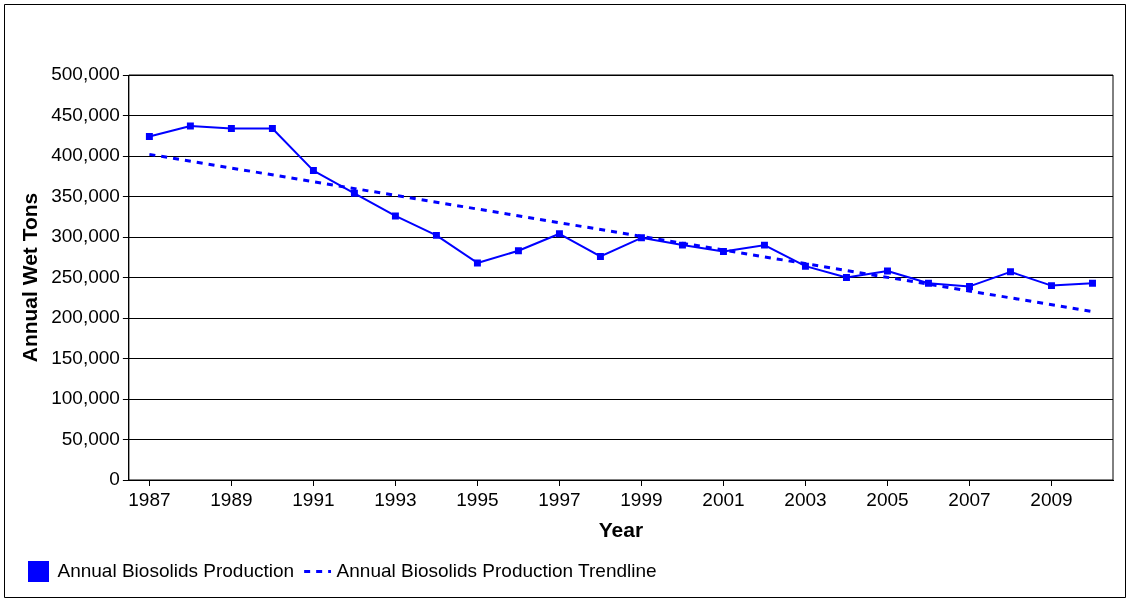 This screenshot has width=1130, height=602. I want to click on x-tick-label: 1997, so click(559, 499).